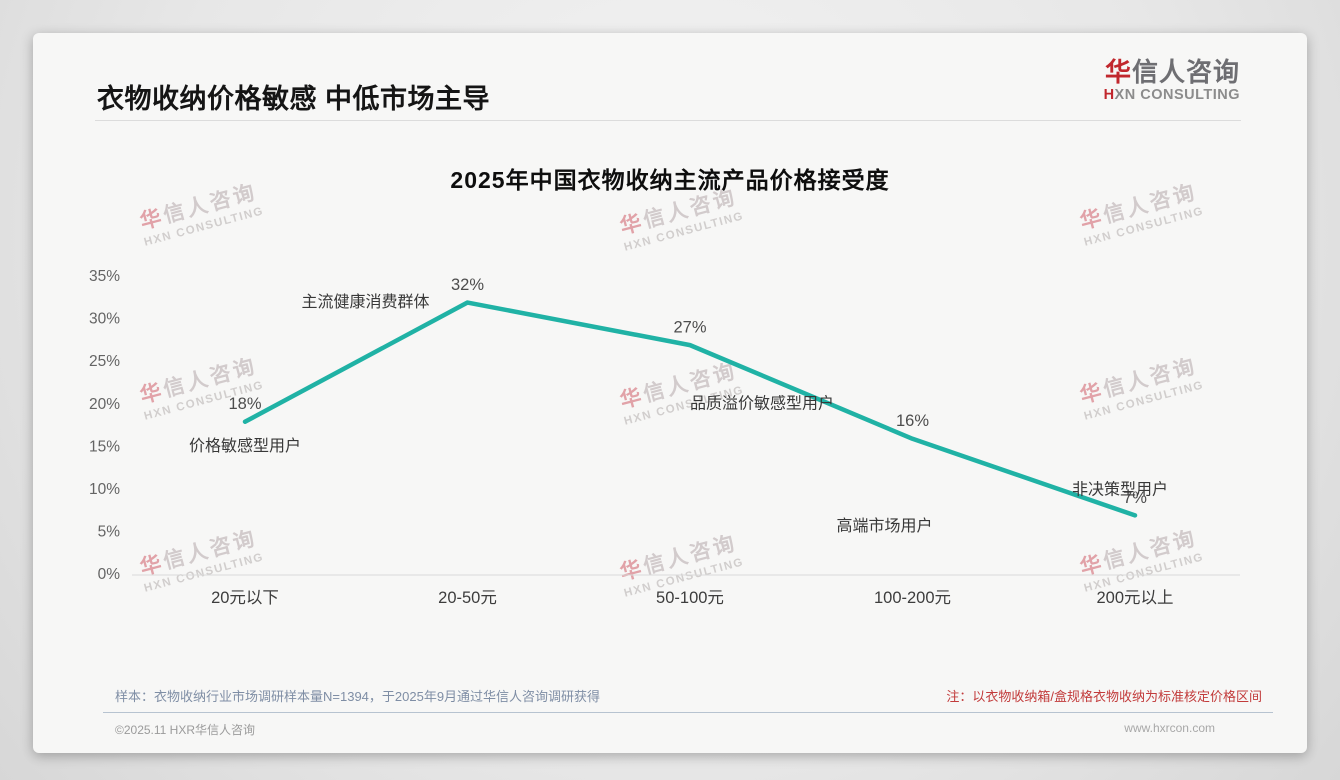 Image resolution: width=1340 pixels, height=780 pixels. What do you see at coordinates (109, 532) in the screenshot?
I see `y-axis-tick-label: 5%` at bounding box center [109, 532].